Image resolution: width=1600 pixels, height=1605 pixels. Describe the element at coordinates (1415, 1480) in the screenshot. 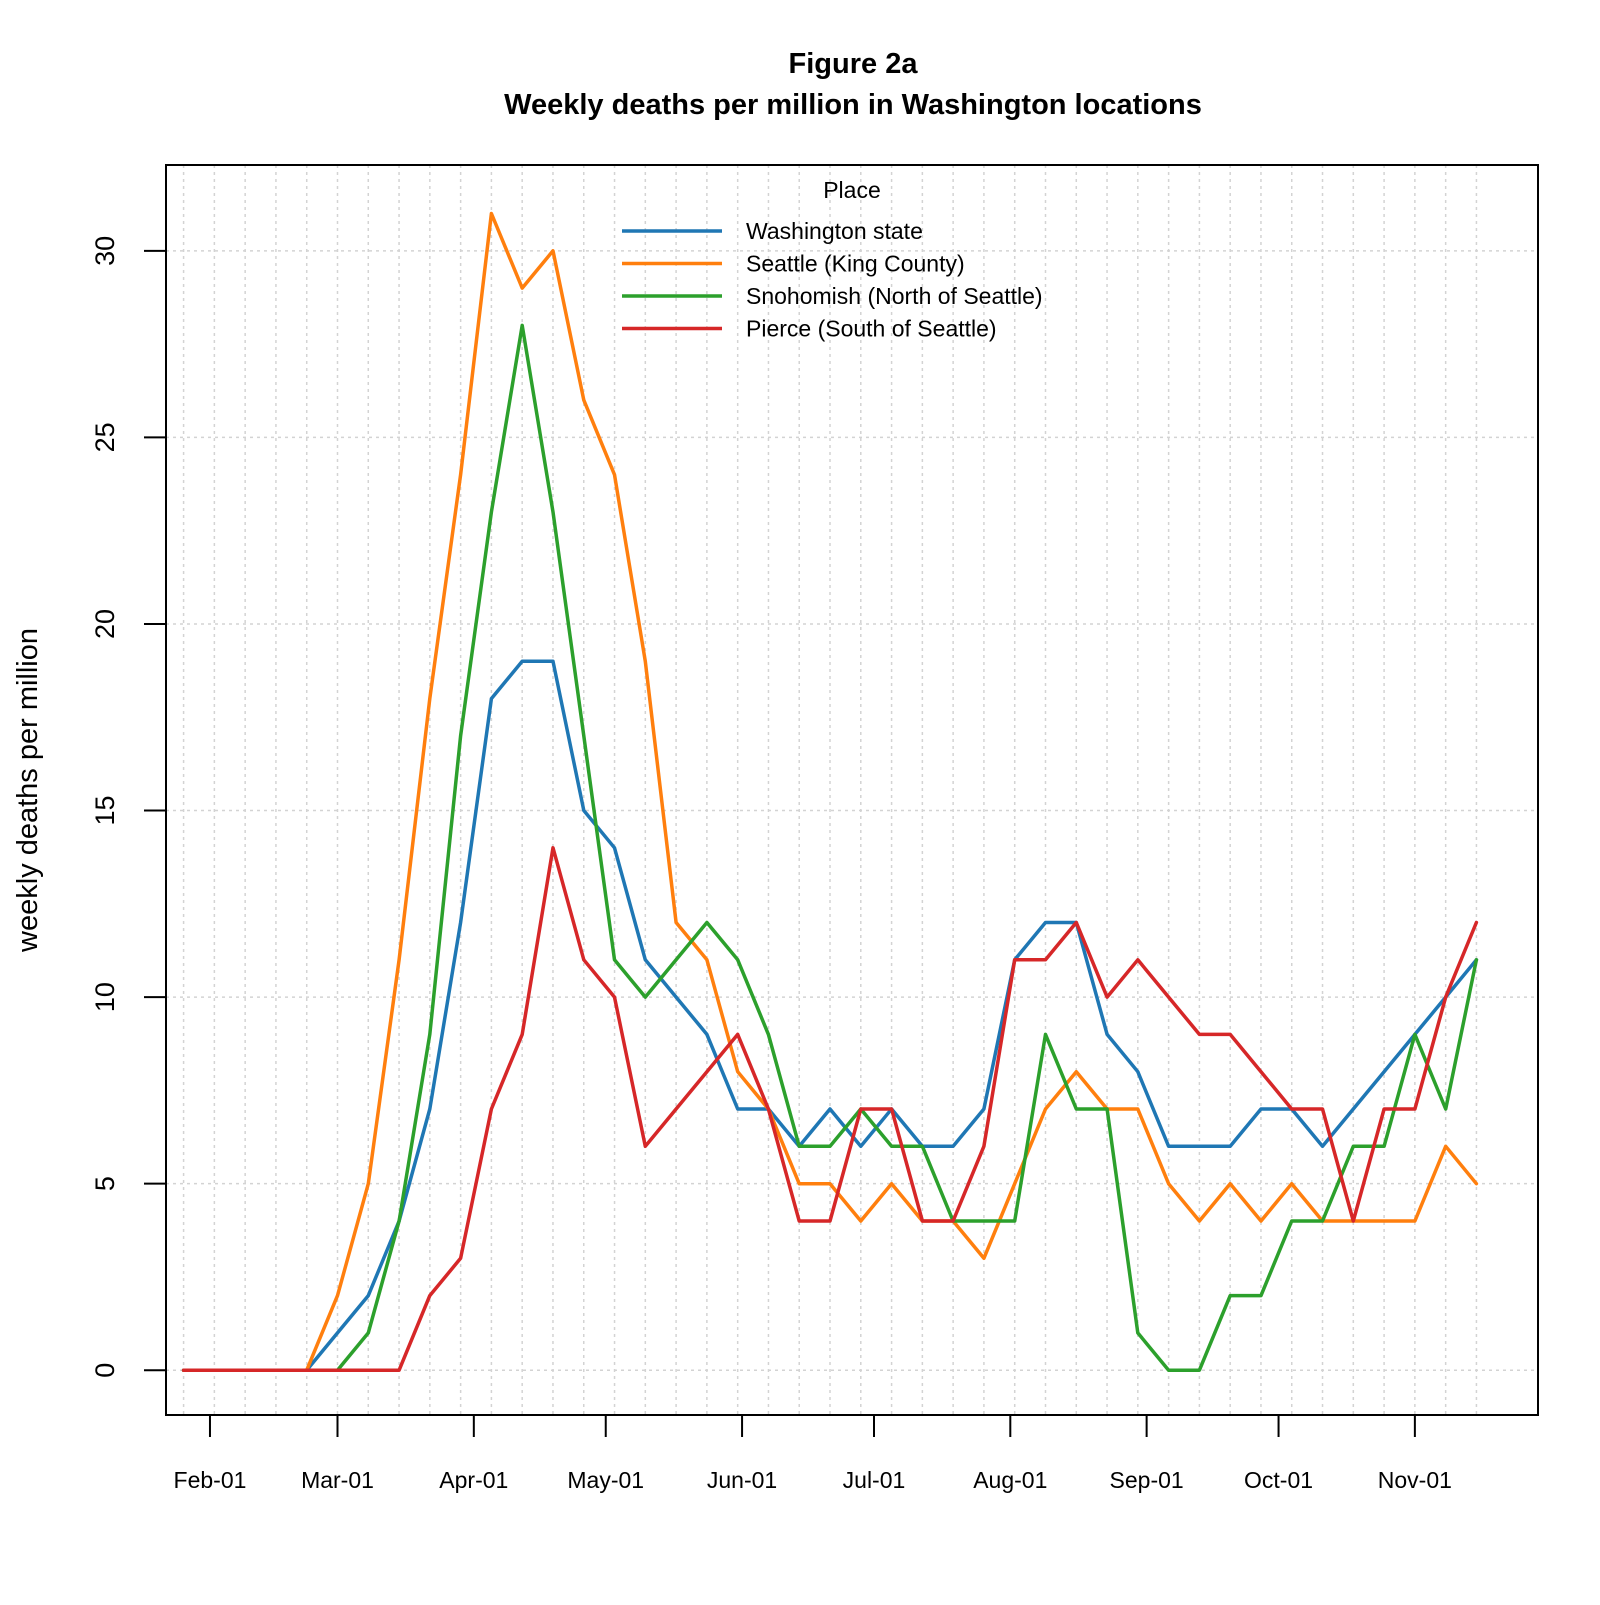

I see `x-tick-label: Nov-01` at that location.